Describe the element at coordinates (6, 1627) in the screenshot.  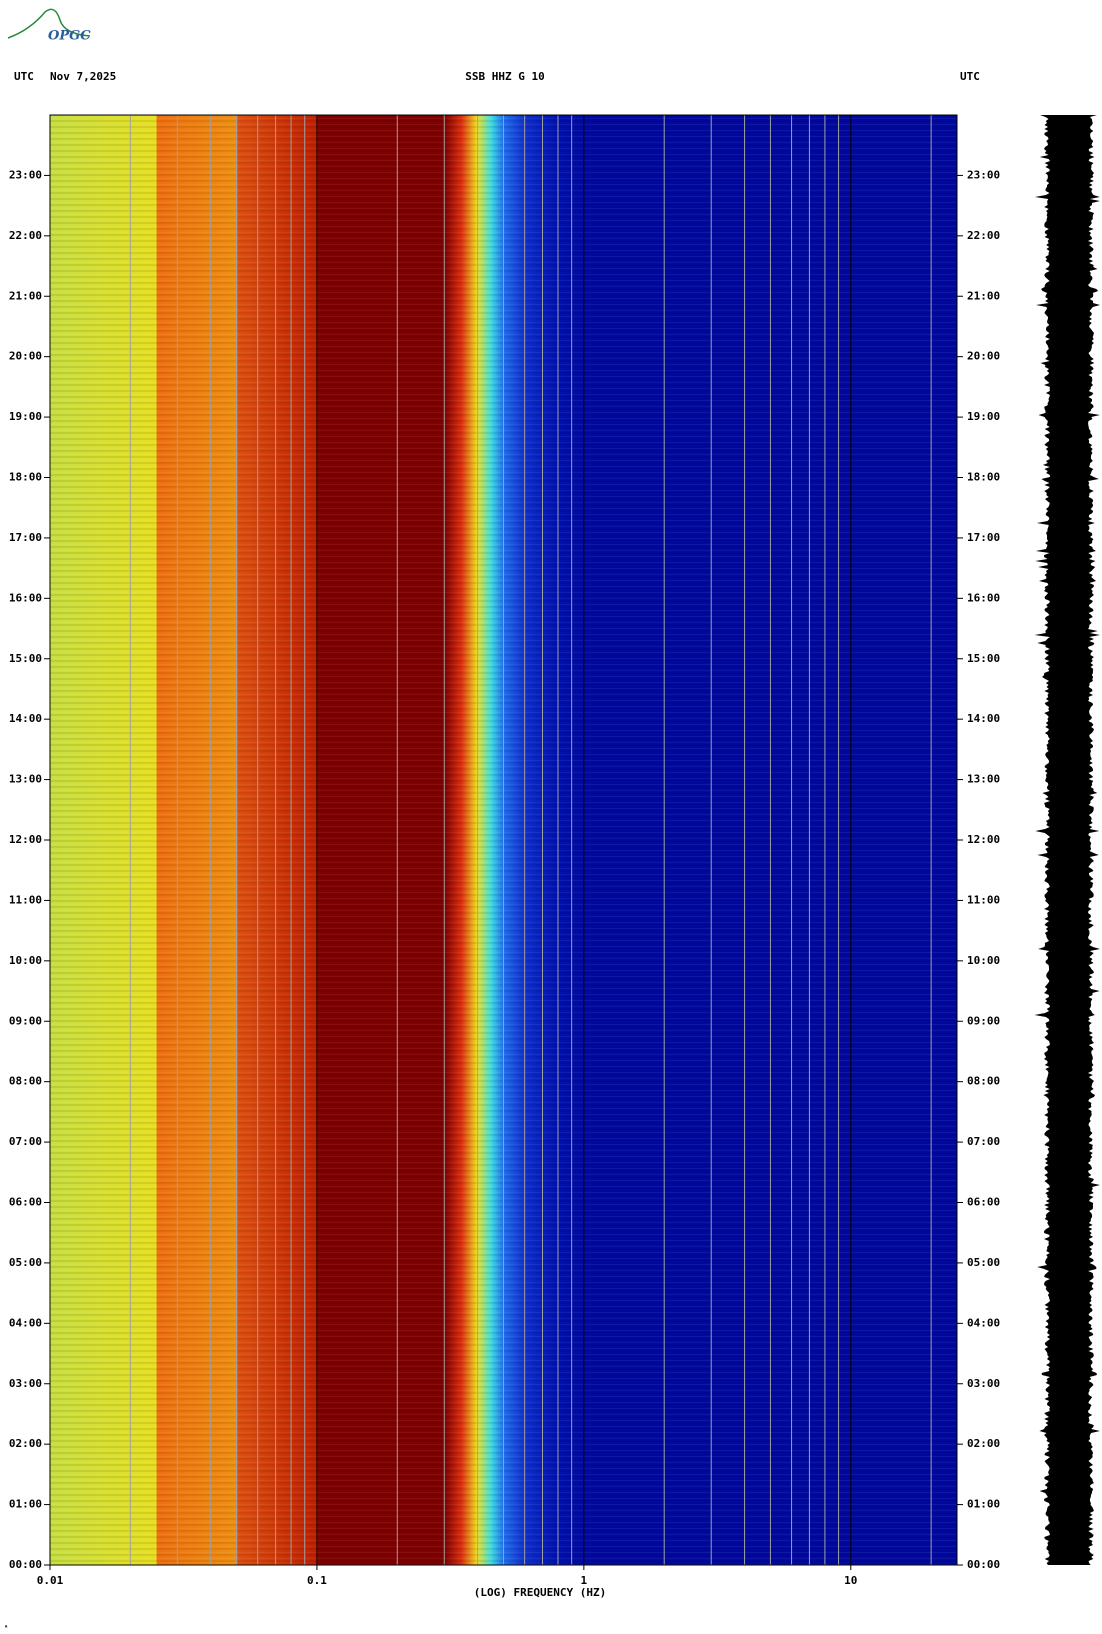
I see `corner-mark: ᴬ` at that location.